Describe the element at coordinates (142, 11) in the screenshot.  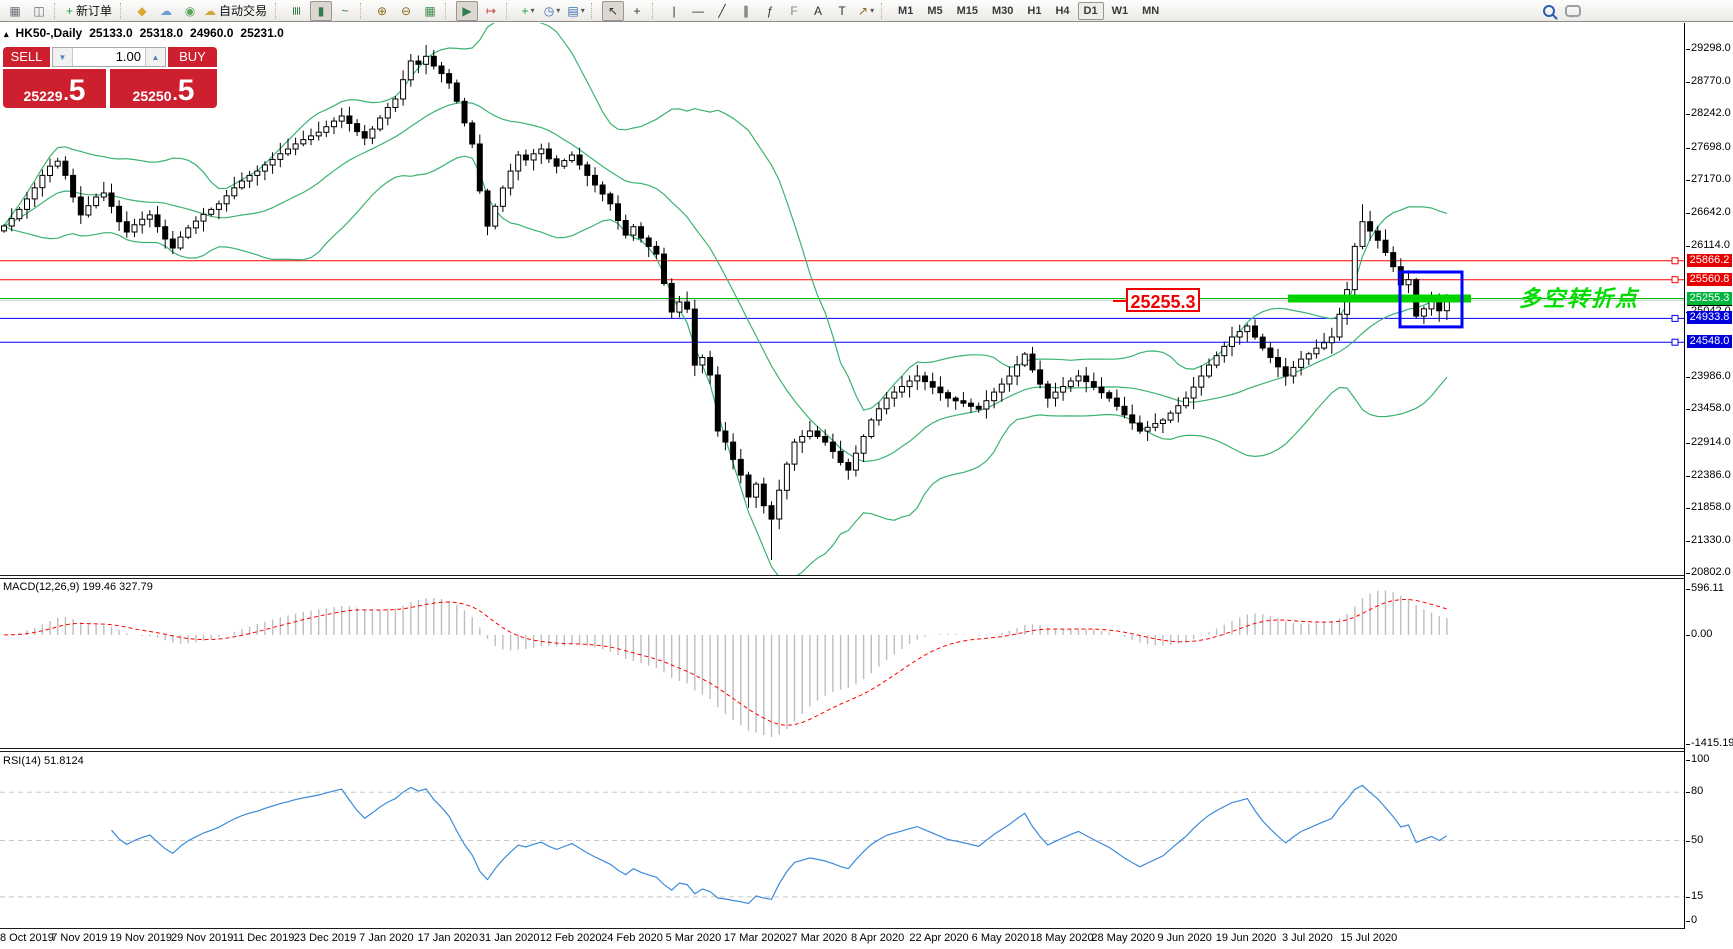
I see `metaeditor-button: ◆` at that location.